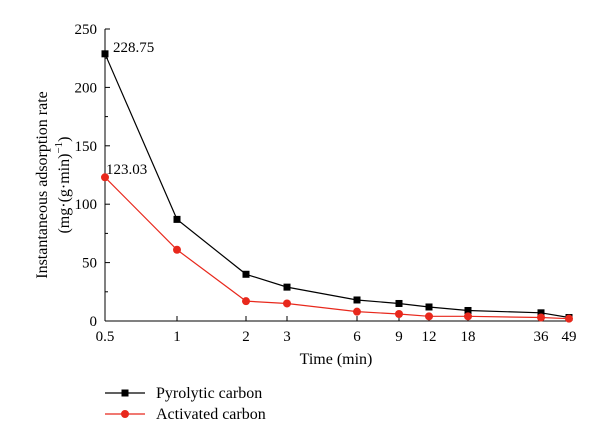  Describe the element at coordinates (89, 264) in the screenshot. I see `y-tick-label: 50` at that location.